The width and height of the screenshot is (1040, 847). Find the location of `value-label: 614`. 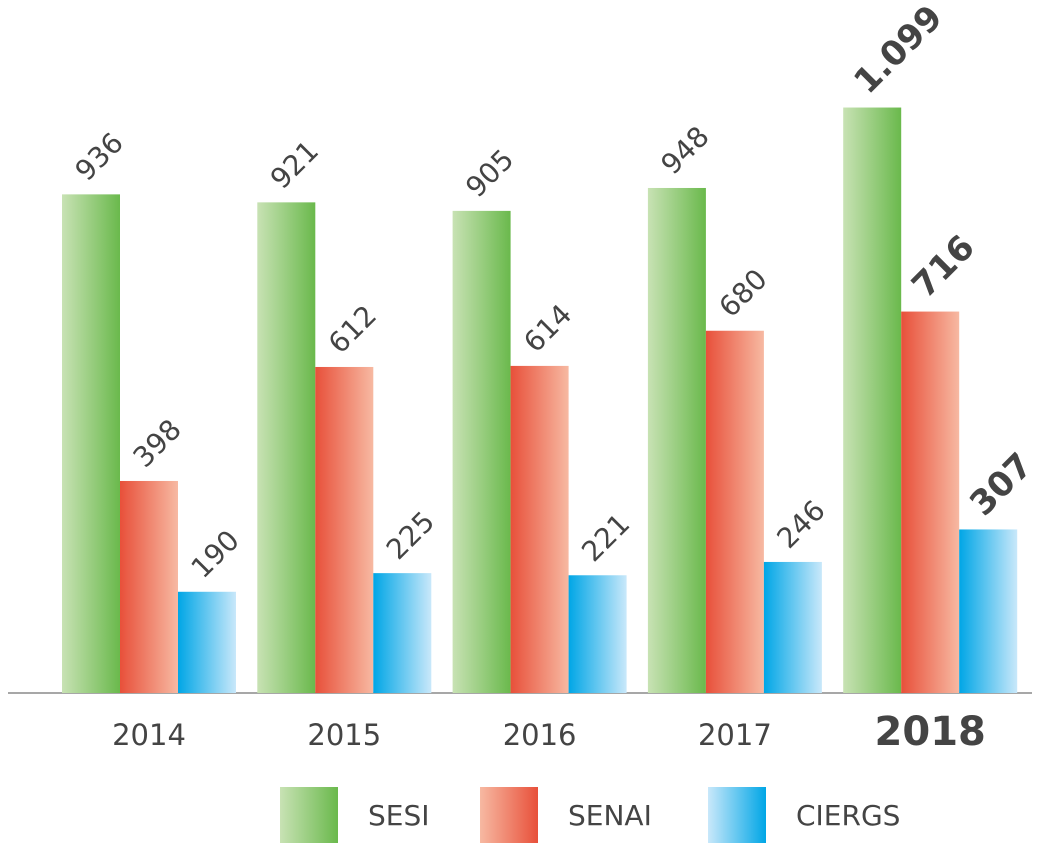

value-label: 614 is located at coordinates (547, 328).